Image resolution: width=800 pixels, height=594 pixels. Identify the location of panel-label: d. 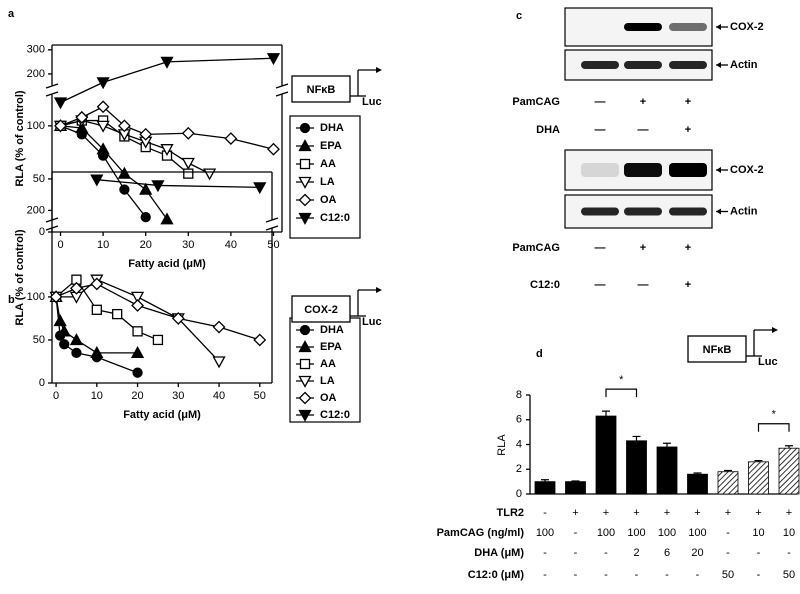
(539, 354).